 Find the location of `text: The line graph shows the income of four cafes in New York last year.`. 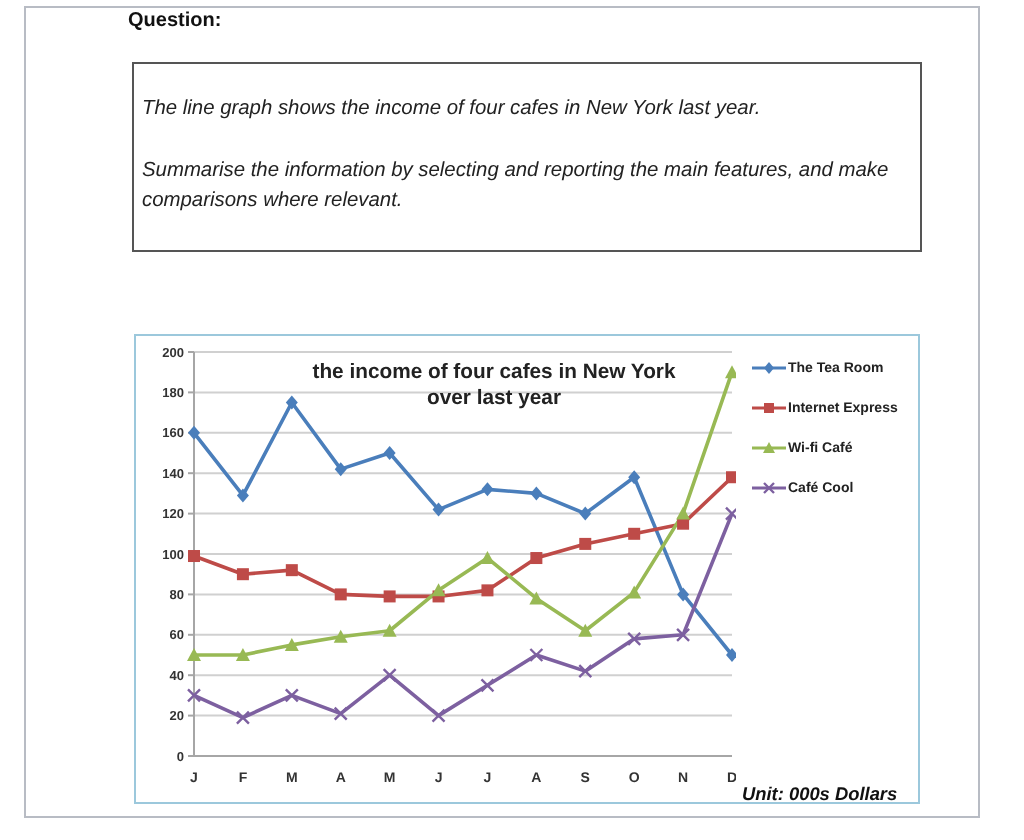

text: The line graph shows the income of four cafes in New York last year. is located at coordinates (452, 110).